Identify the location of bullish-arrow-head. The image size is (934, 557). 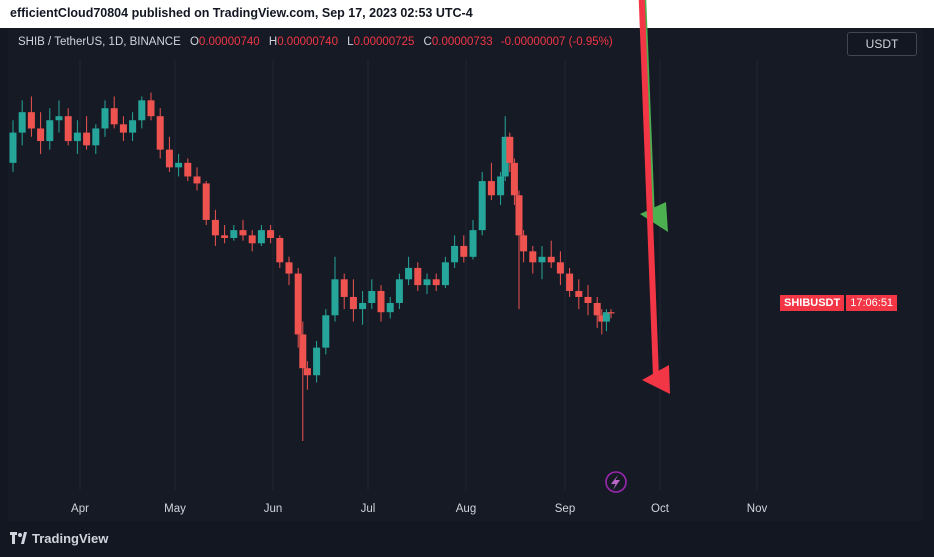
(654, 217).